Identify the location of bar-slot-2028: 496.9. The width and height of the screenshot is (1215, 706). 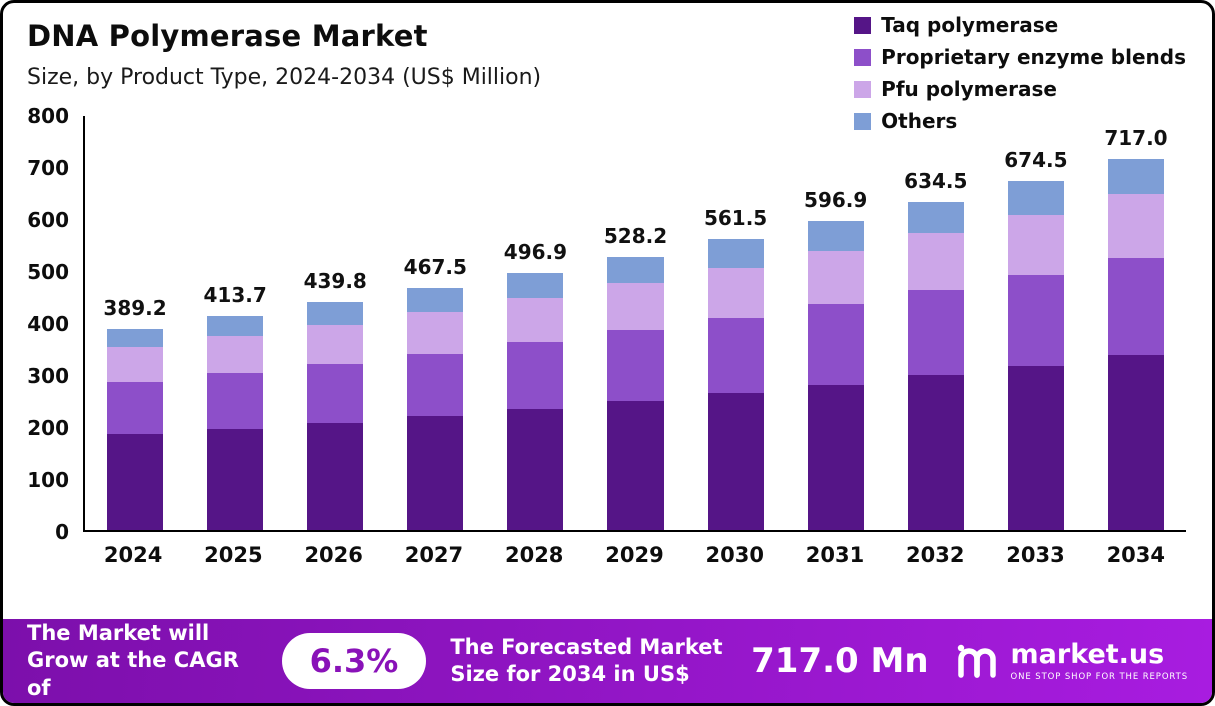
(535, 323).